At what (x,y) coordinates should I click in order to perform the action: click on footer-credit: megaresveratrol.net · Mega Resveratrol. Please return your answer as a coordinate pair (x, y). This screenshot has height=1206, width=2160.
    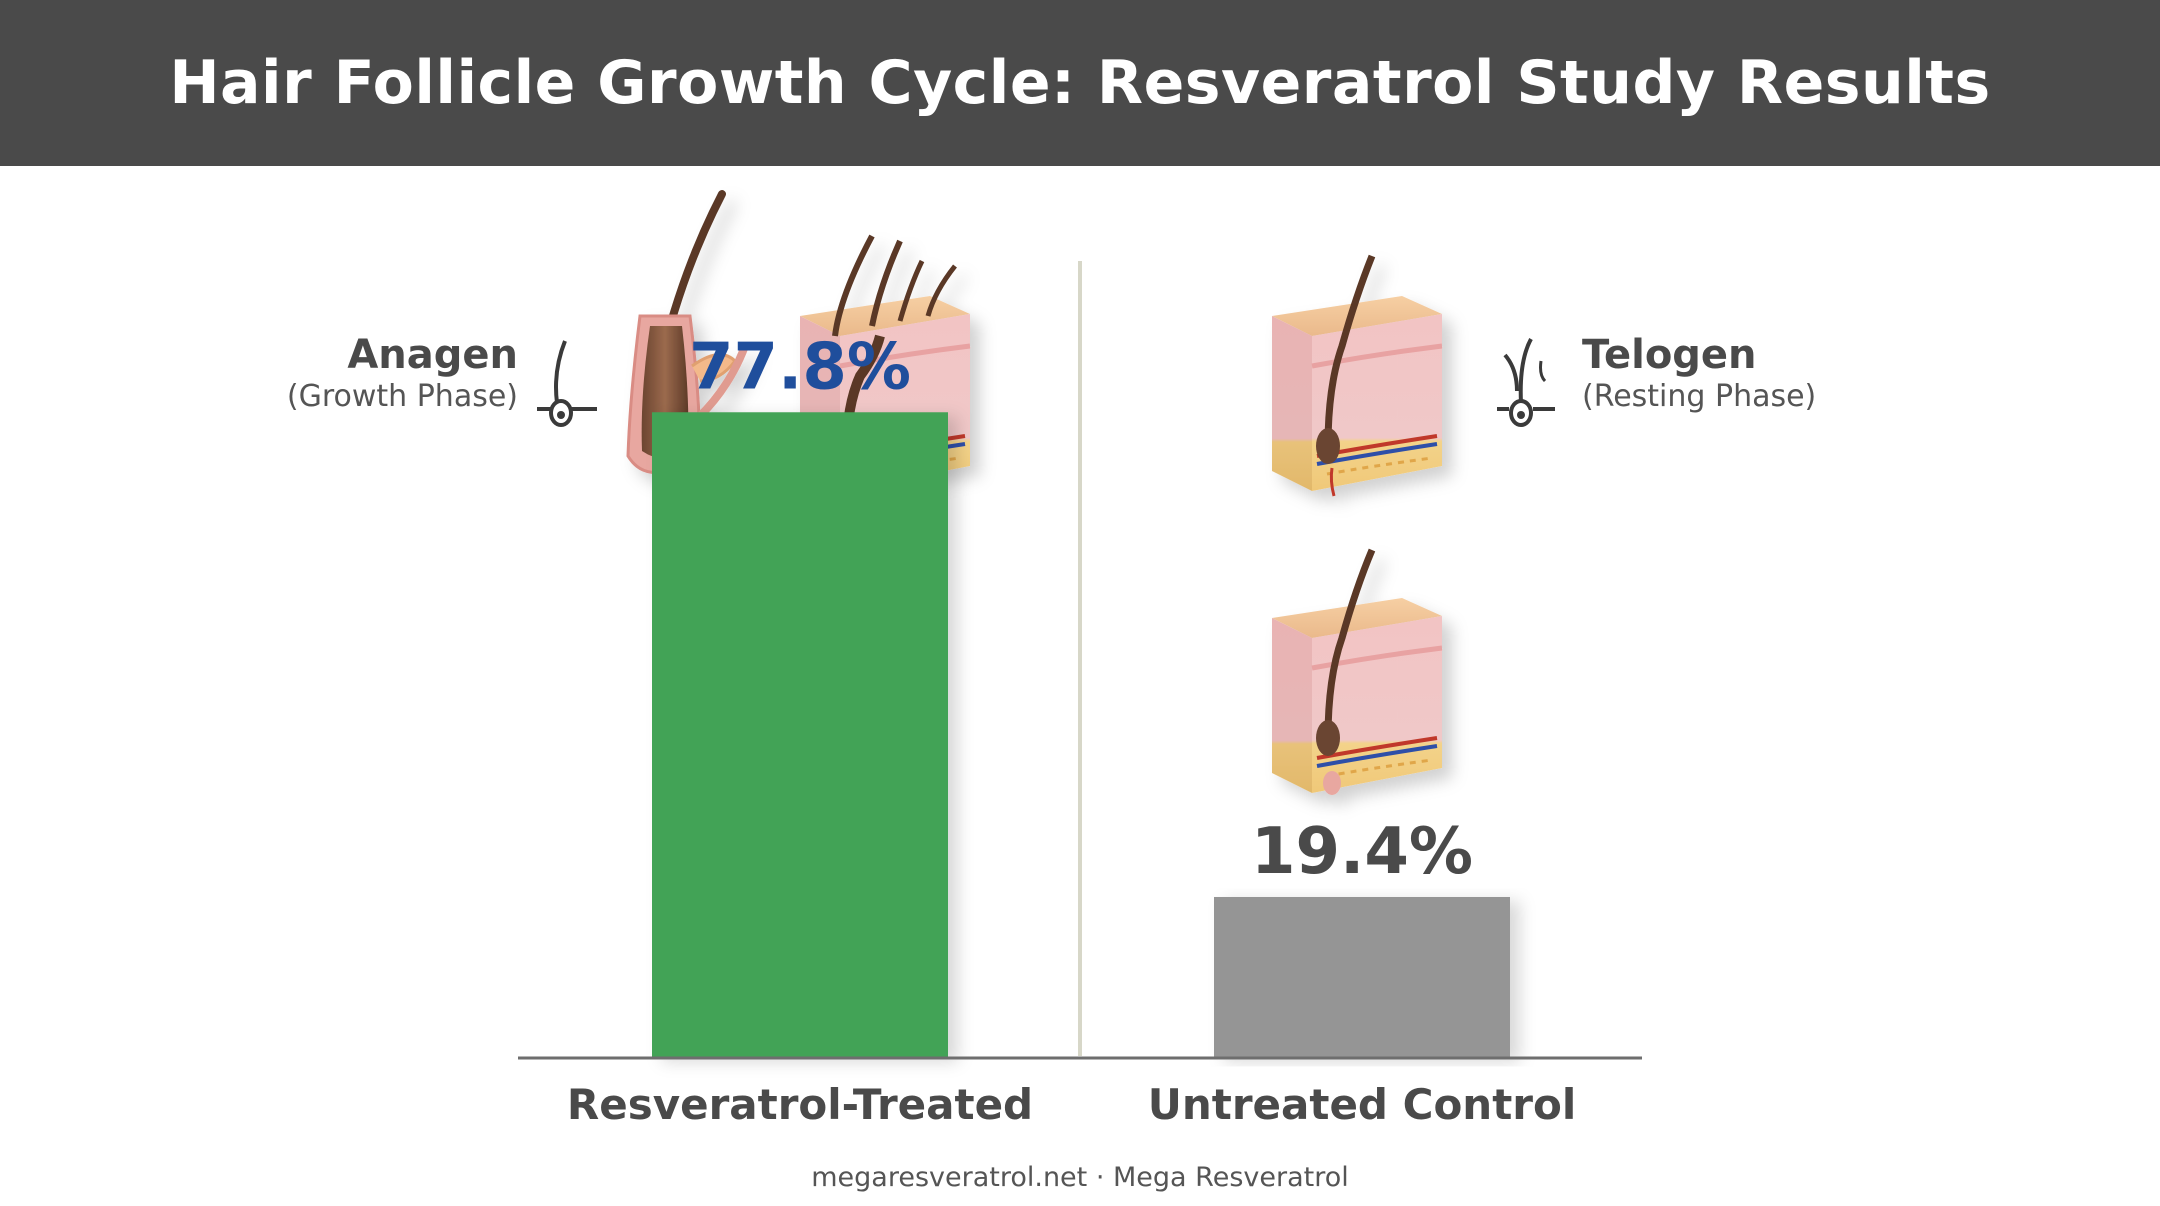
    Looking at the image, I should click on (1080, 1177).